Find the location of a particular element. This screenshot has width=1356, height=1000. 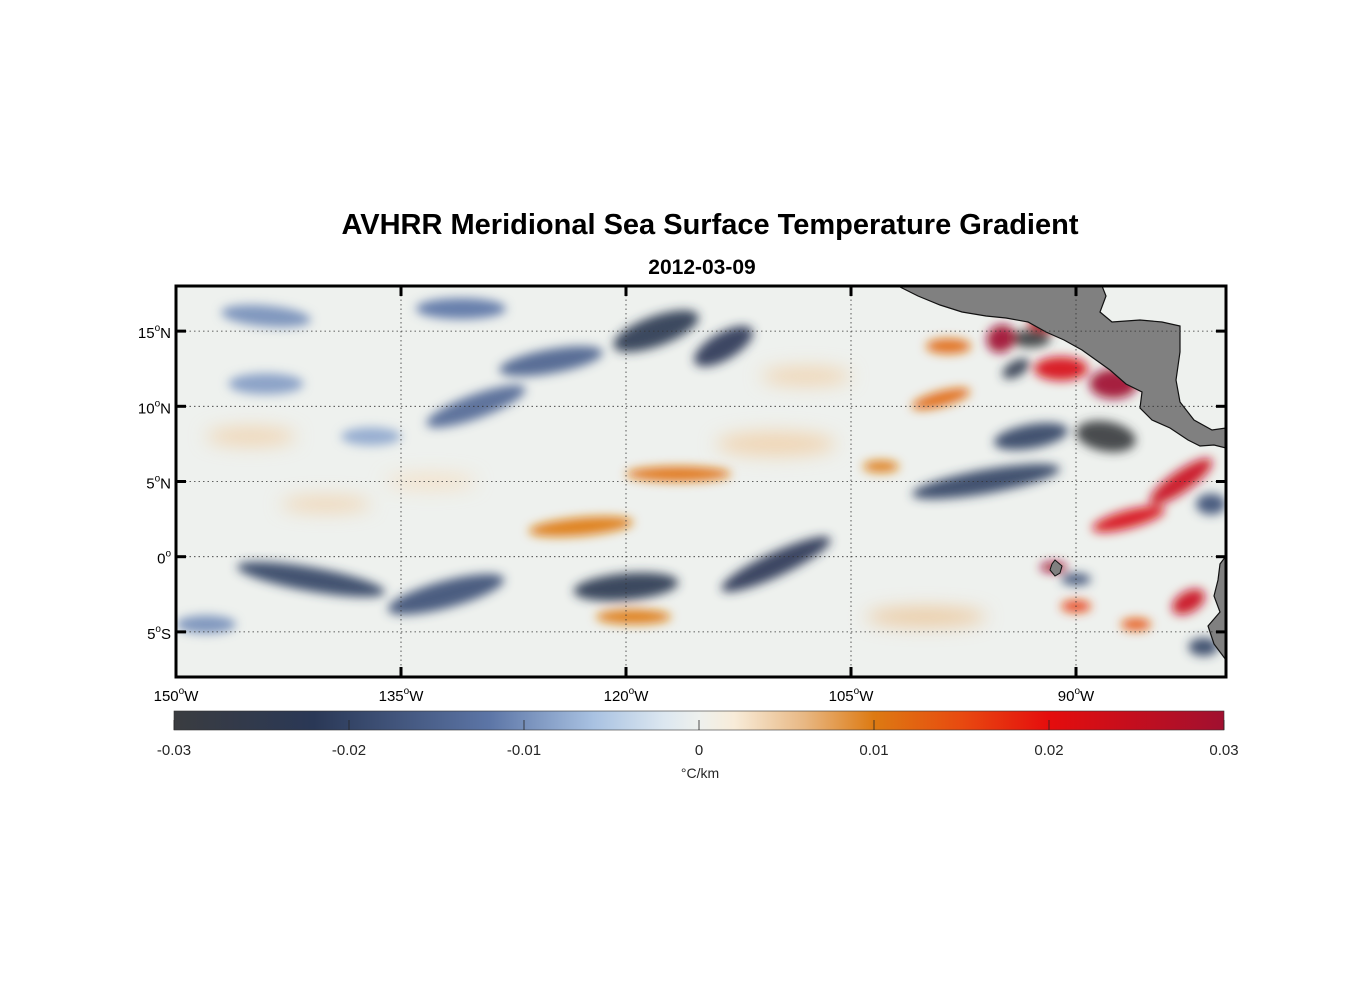

longitude-label: 150oW is located at coordinates (177, 695).